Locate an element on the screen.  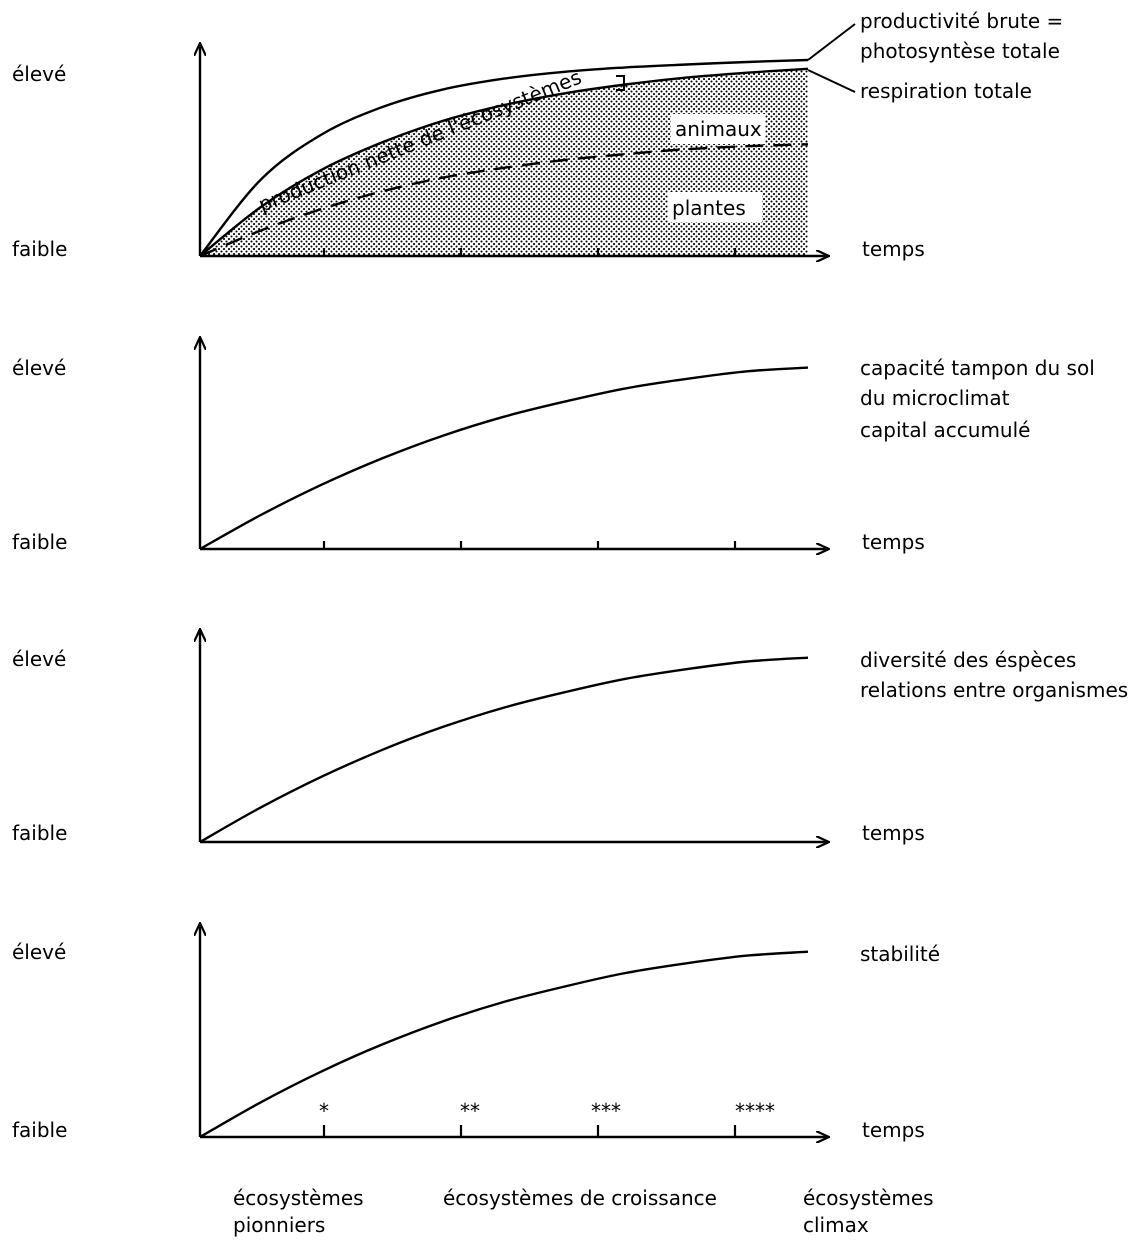
respiration-label-leader is located at coordinates (831, 81).